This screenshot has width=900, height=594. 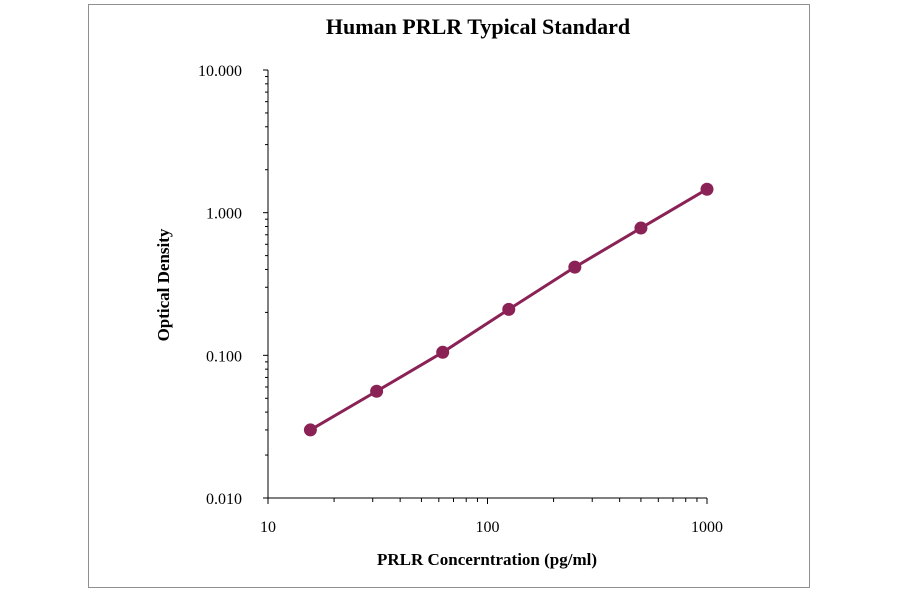 I want to click on y-ticks: 10.000 1.000 0.100 0.010, so click(x=233, y=285).